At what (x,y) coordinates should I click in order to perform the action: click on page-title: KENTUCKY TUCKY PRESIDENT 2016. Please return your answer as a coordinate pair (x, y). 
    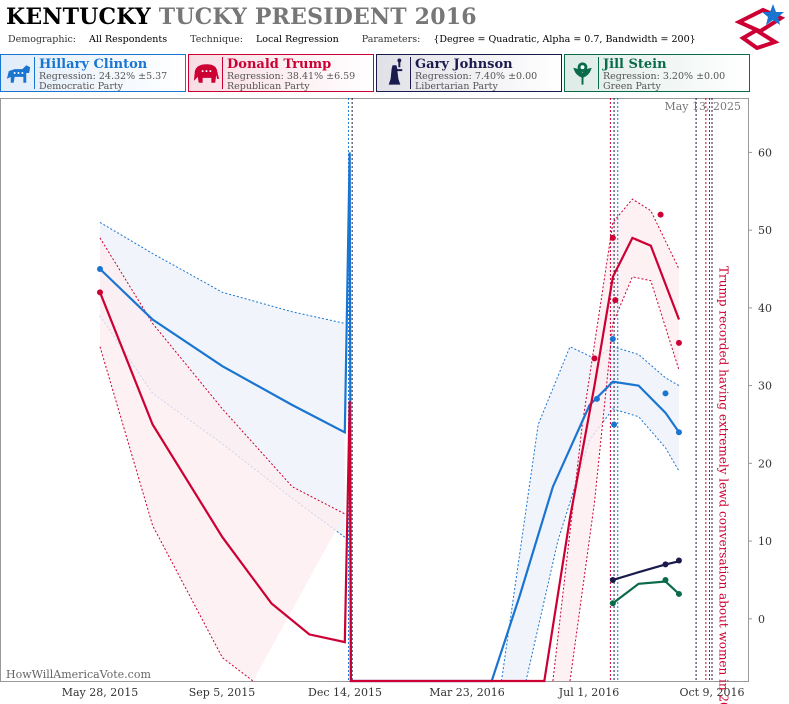
    Looking at the image, I should click on (241, 17).